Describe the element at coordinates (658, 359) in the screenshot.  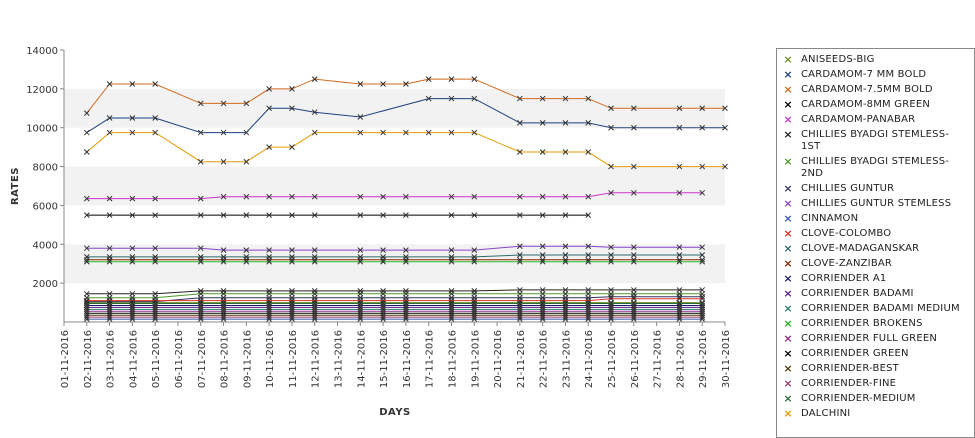
I see `x-tick-label: 27-11-2016` at that location.